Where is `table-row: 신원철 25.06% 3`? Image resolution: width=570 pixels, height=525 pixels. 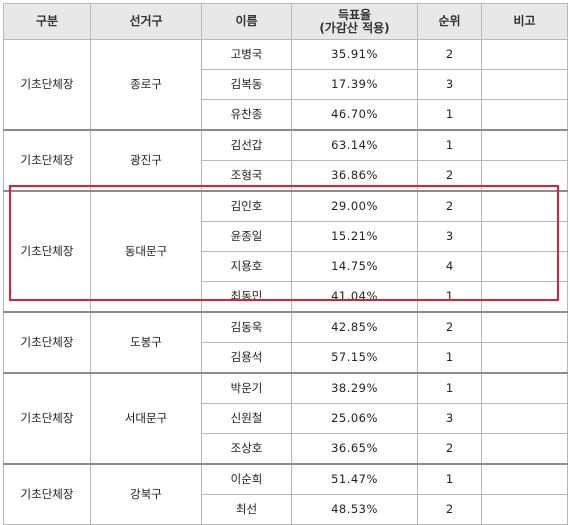
table-row: 신원철 25.06% 3 is located at coordinates (286, 418).